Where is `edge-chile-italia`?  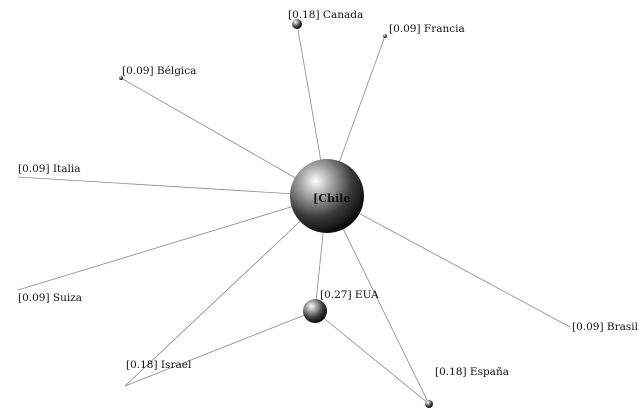
edge-chile-italia is located at coordinates (172, 186).